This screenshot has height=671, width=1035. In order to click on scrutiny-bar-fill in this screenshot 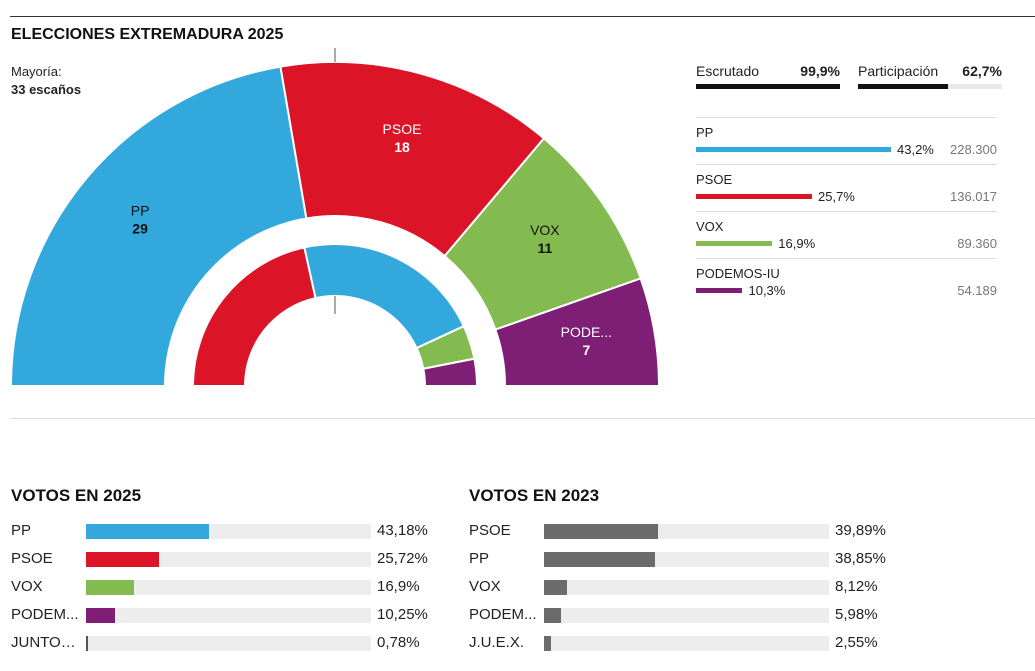, I will do `click(768, 86)`.